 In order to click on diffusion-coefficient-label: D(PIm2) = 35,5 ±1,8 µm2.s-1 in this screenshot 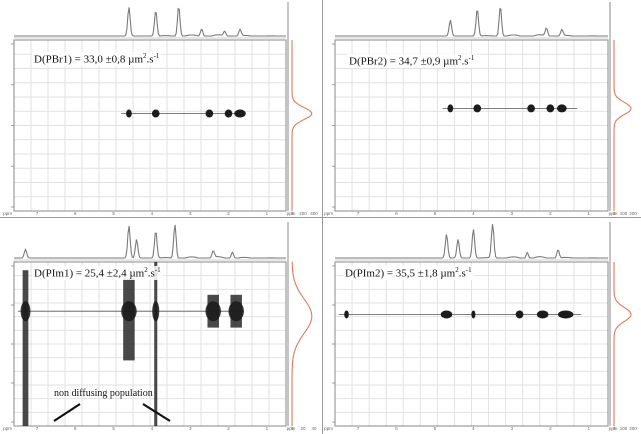, I will do `click(408, 273)`.